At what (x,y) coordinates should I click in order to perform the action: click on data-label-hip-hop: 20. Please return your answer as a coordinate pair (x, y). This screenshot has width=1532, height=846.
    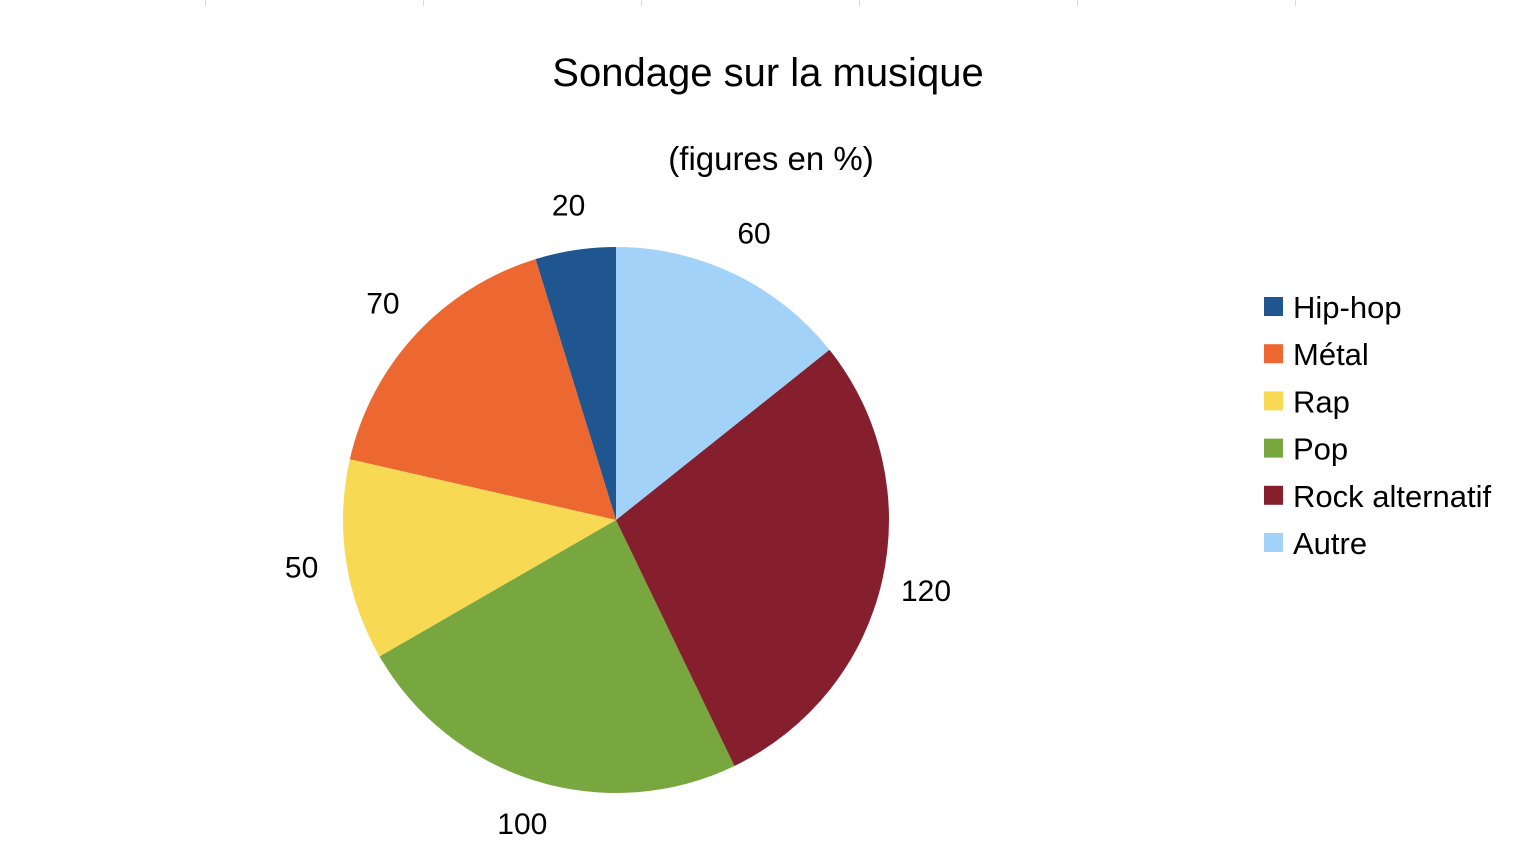
    Looking at the image, I should click on (568, 206).